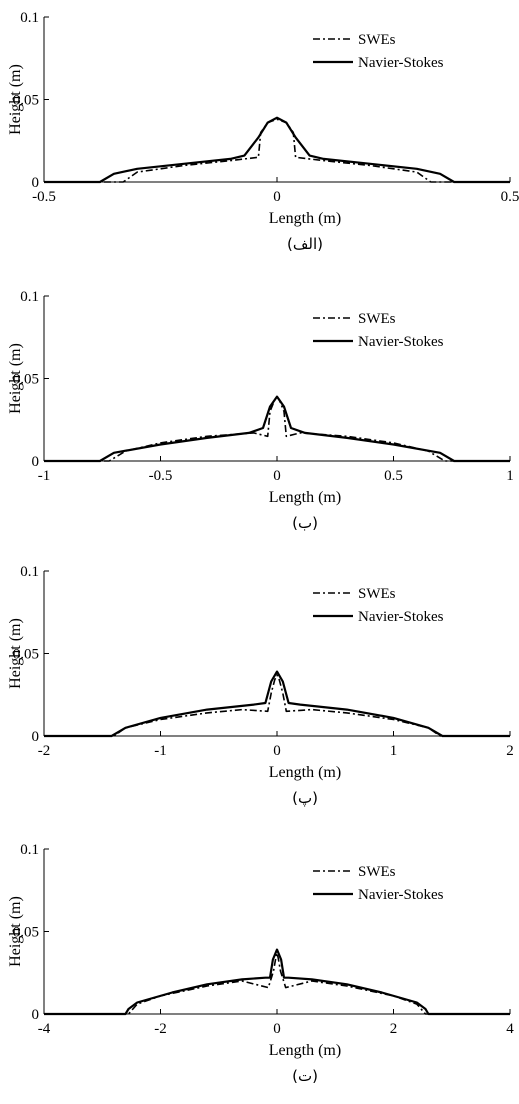 The height and width of the screenshot is (1104, 519). Describe the element at coordinates (305, 244) in the screenshot. I see `panel-caption: (الف)` at that location.